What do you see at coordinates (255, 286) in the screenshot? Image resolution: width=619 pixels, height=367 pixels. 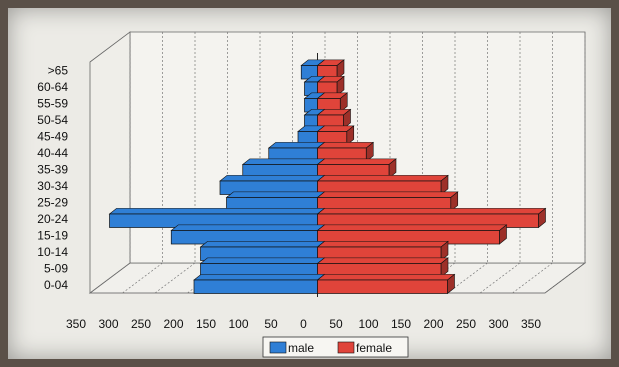 I see `bar-male-0-04-front` at bounding box center [255, 286].